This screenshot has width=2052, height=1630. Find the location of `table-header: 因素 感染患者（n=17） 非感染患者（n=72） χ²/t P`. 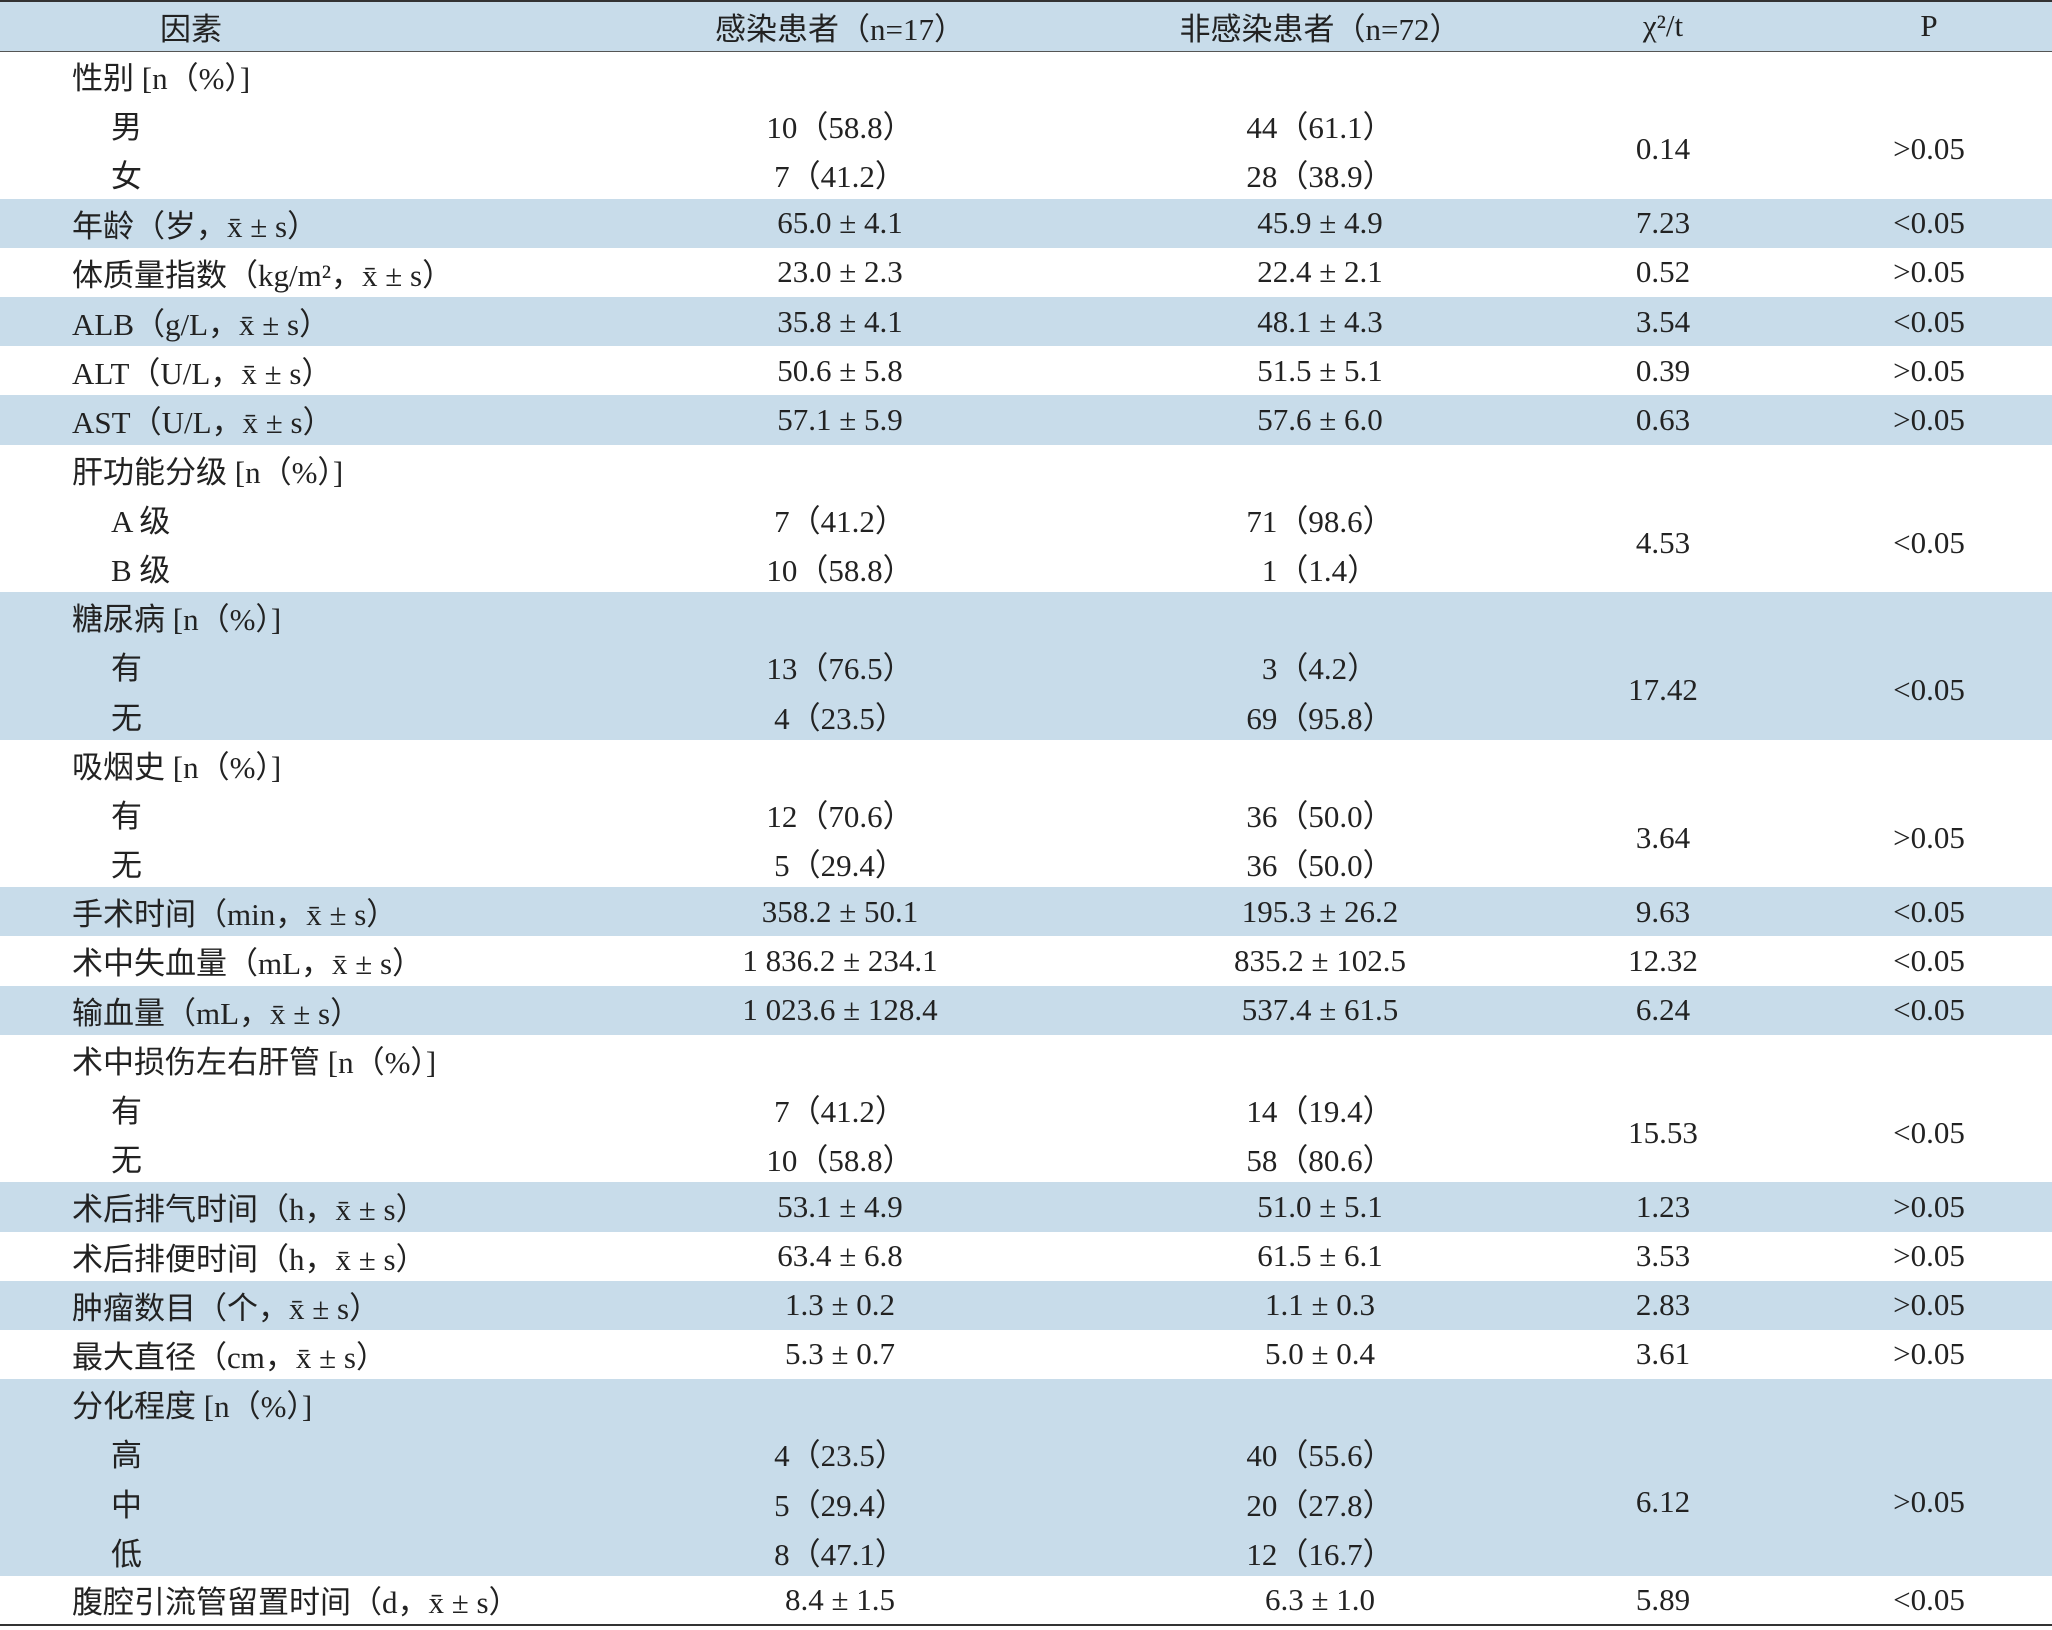

table-header: 因素 感染患者（n=17） 非感染患者（n=72） χ²/t P is located at coordinates (1026, 26).